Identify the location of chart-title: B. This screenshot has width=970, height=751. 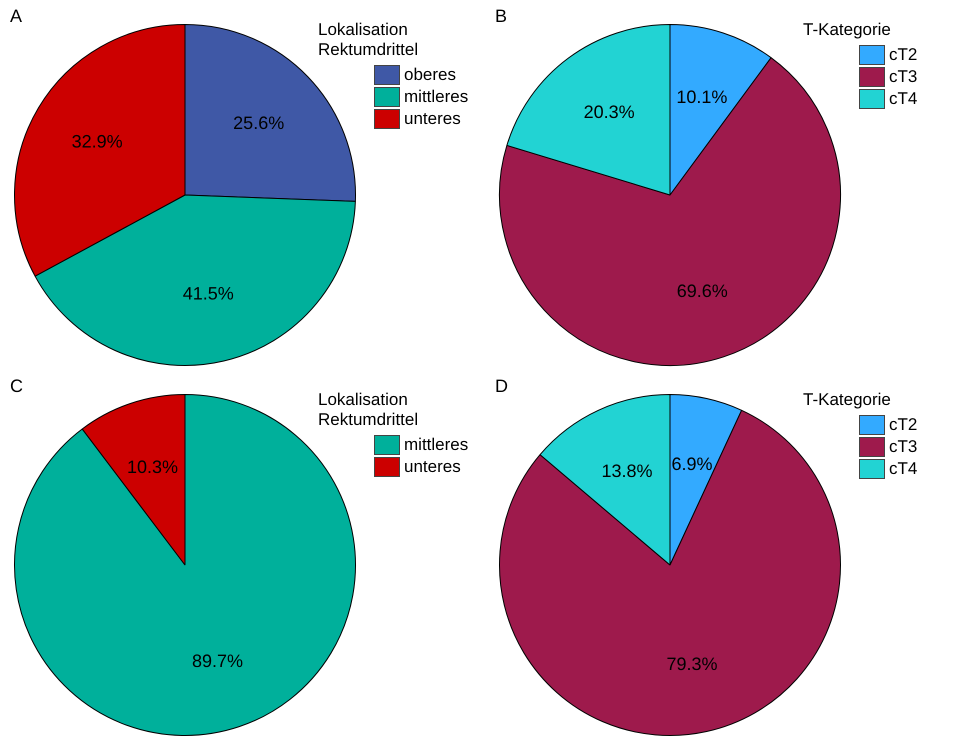
(501, 16).